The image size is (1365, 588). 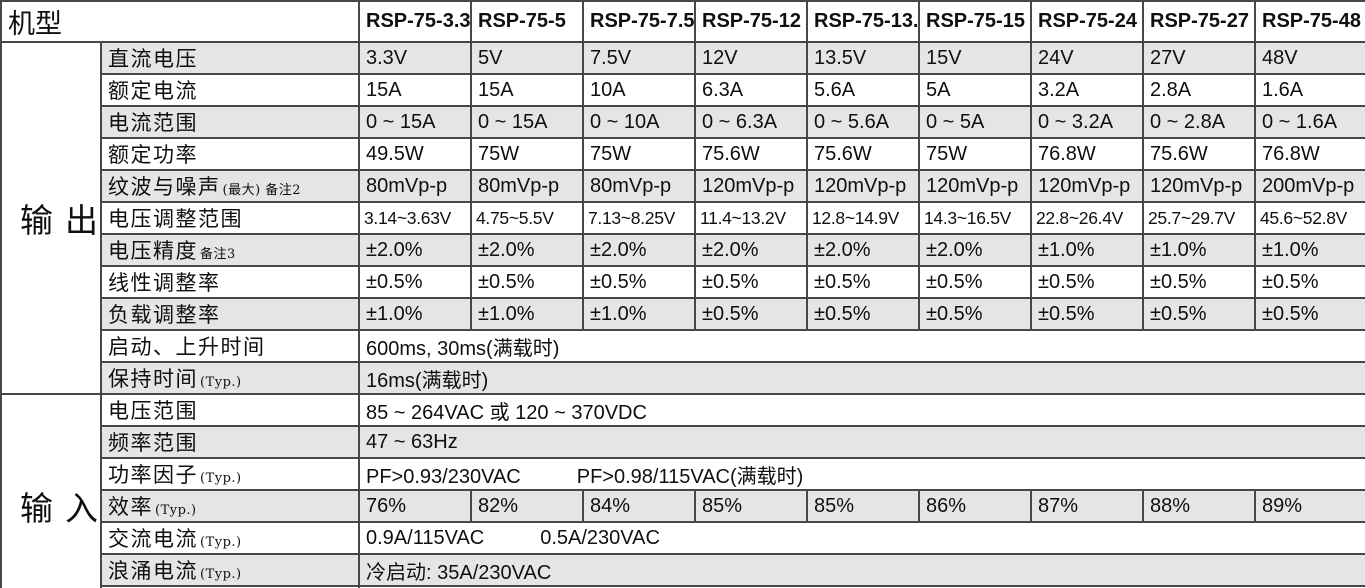 I want to click on row-label-text: 额定功率, so click(x=153, y=155).